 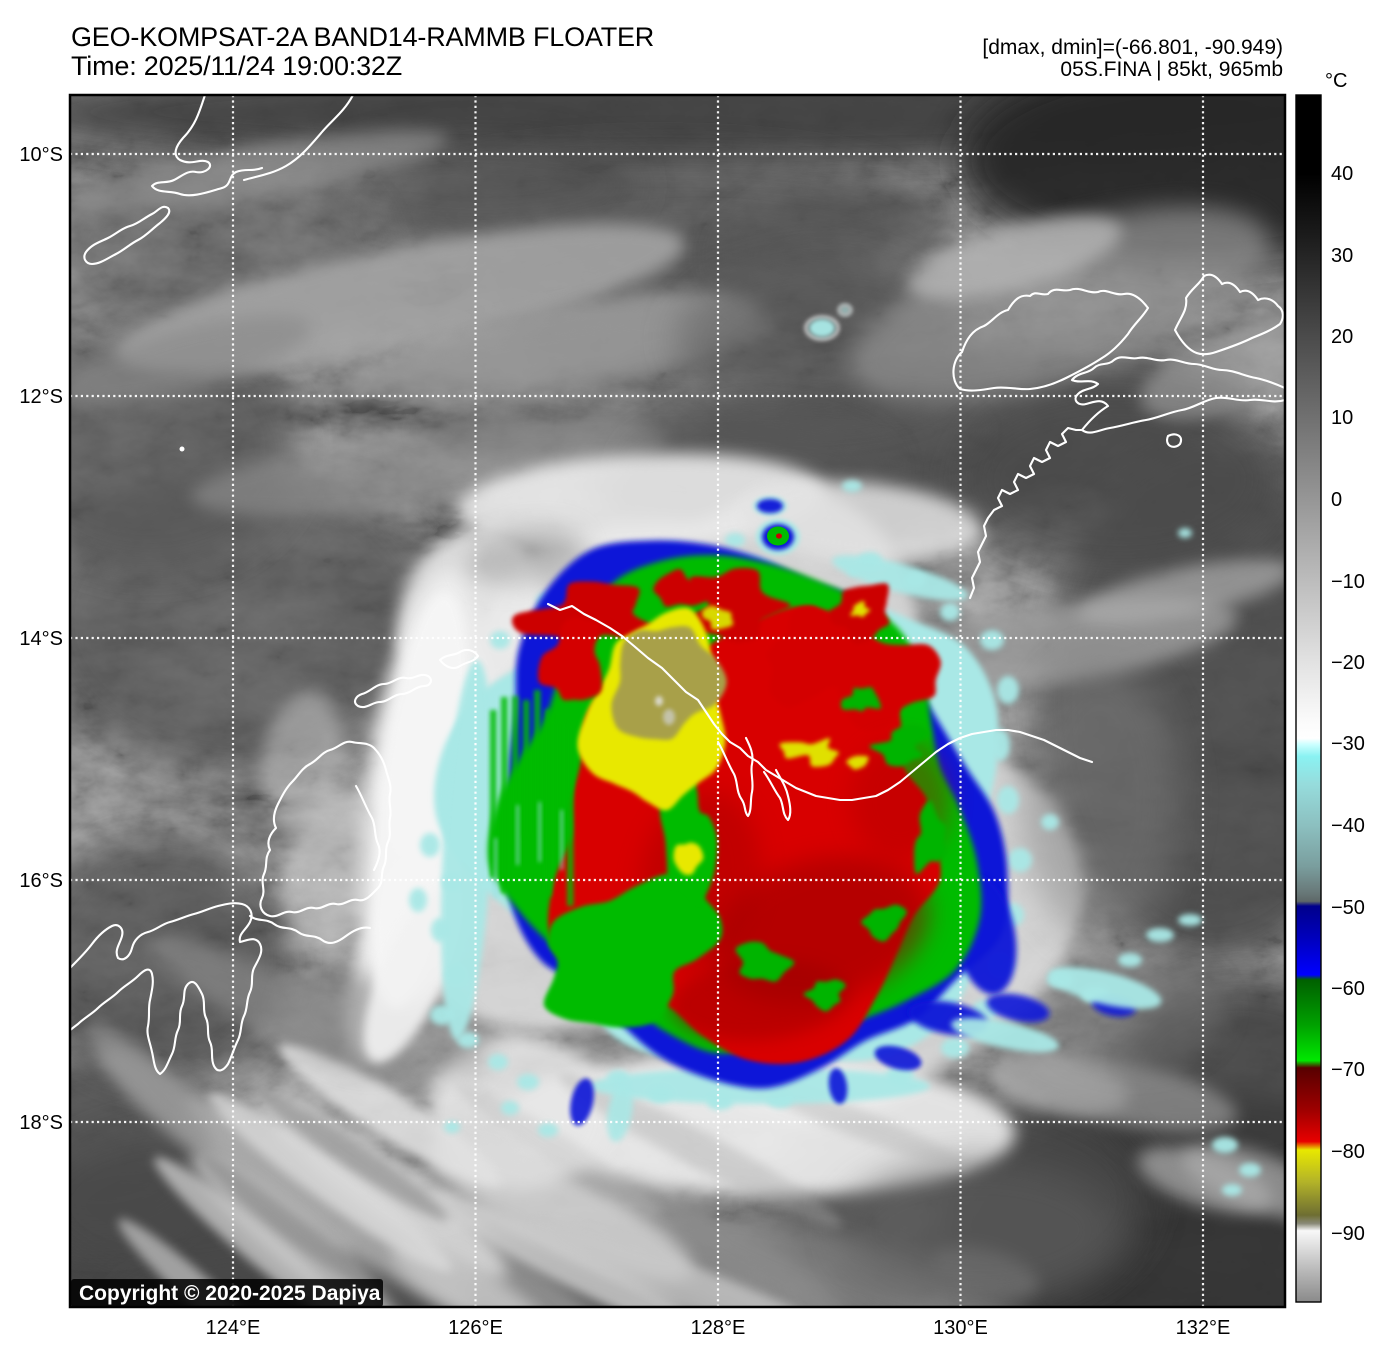 What do you see at coordinates (41, 639) in the screenshot?
I see `svg-text: 14°S` at bounding box center [41, 639].